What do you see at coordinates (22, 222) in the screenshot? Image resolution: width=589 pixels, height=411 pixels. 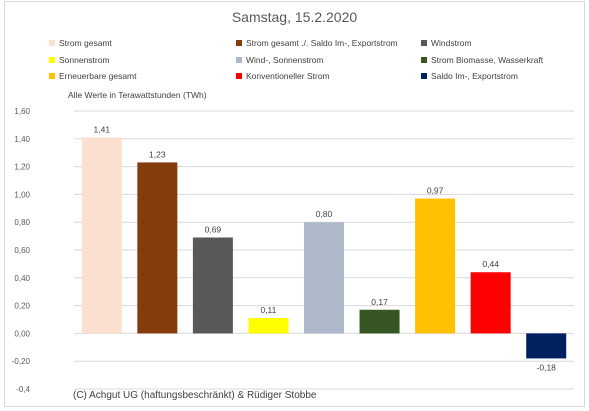 I see `y-tick-label: 0,80` at bounding box center [22, 222].